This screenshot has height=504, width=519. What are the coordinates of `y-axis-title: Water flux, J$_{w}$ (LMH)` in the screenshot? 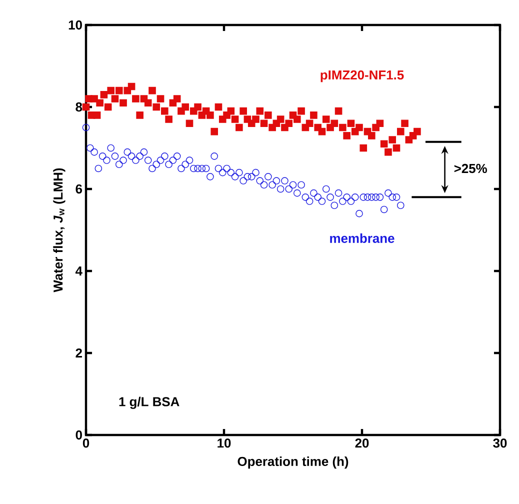 It's located at (59, 230).